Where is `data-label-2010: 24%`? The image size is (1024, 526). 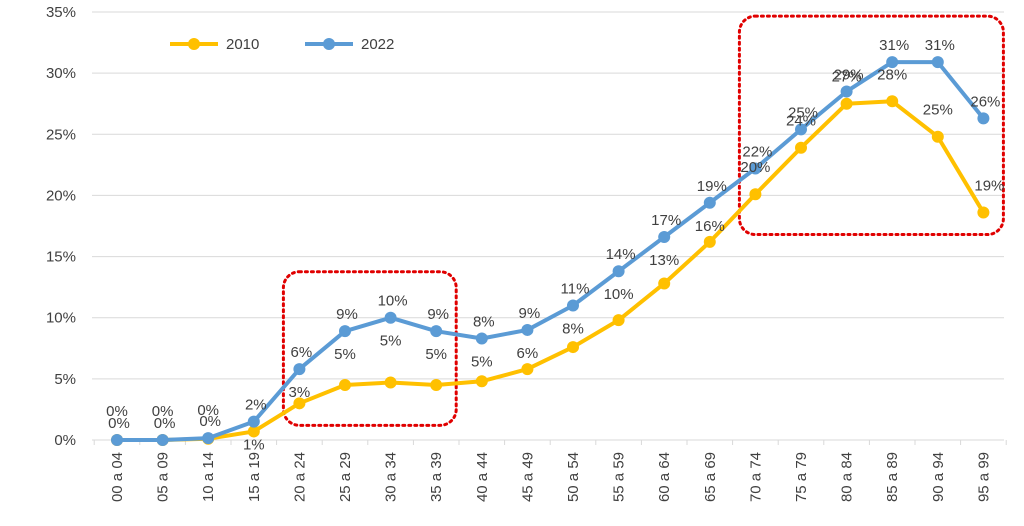 data-label-2010: 24% is located at coordinates (801, 121).